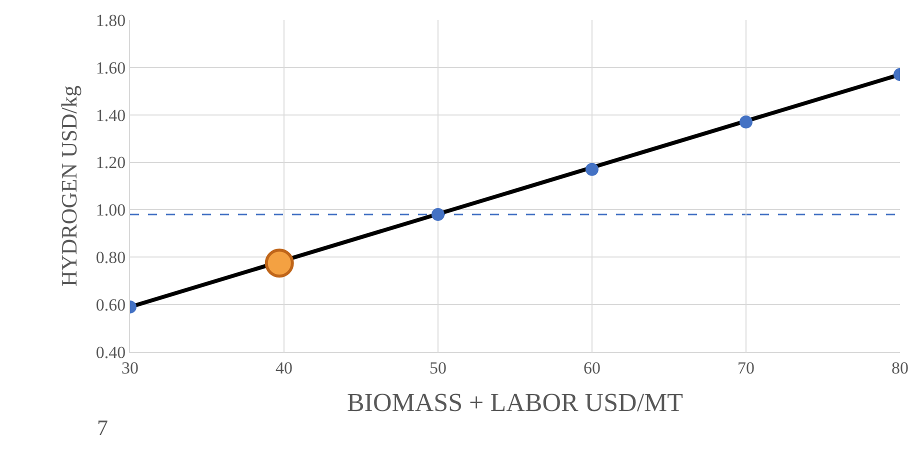  Describe the element at coordinates (69, 186) in the screenshot. I see `y-axis-title: HYDROGEN USD/kg` at that location.